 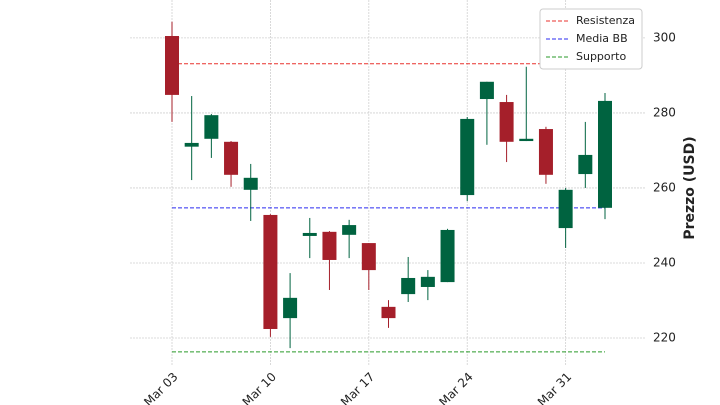 What do you see at coordinates (664, 112) in the screenshot?
I see `y-tick-label: 280` at bounding box center [664, 112].